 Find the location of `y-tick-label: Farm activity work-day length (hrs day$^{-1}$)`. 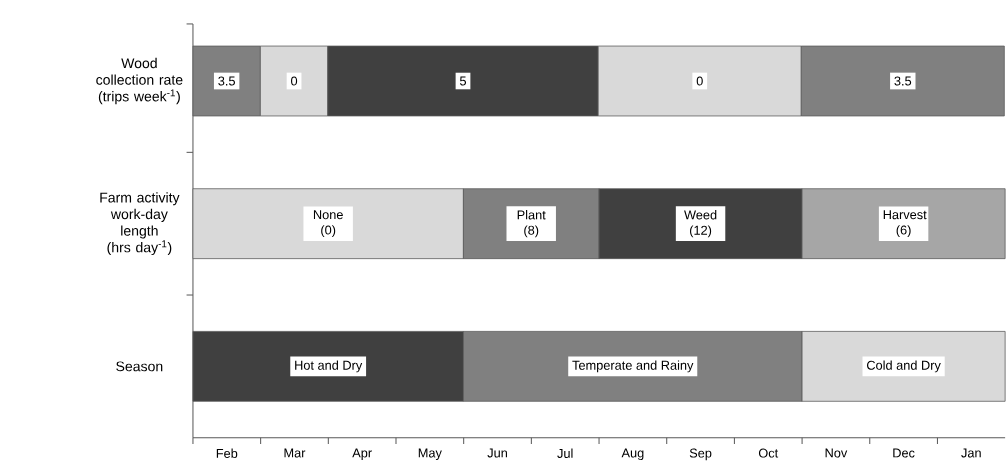

y-tick-label: Farm activity work-day length (hrs day$^{-1}$) is located at coordinates (140, 224).